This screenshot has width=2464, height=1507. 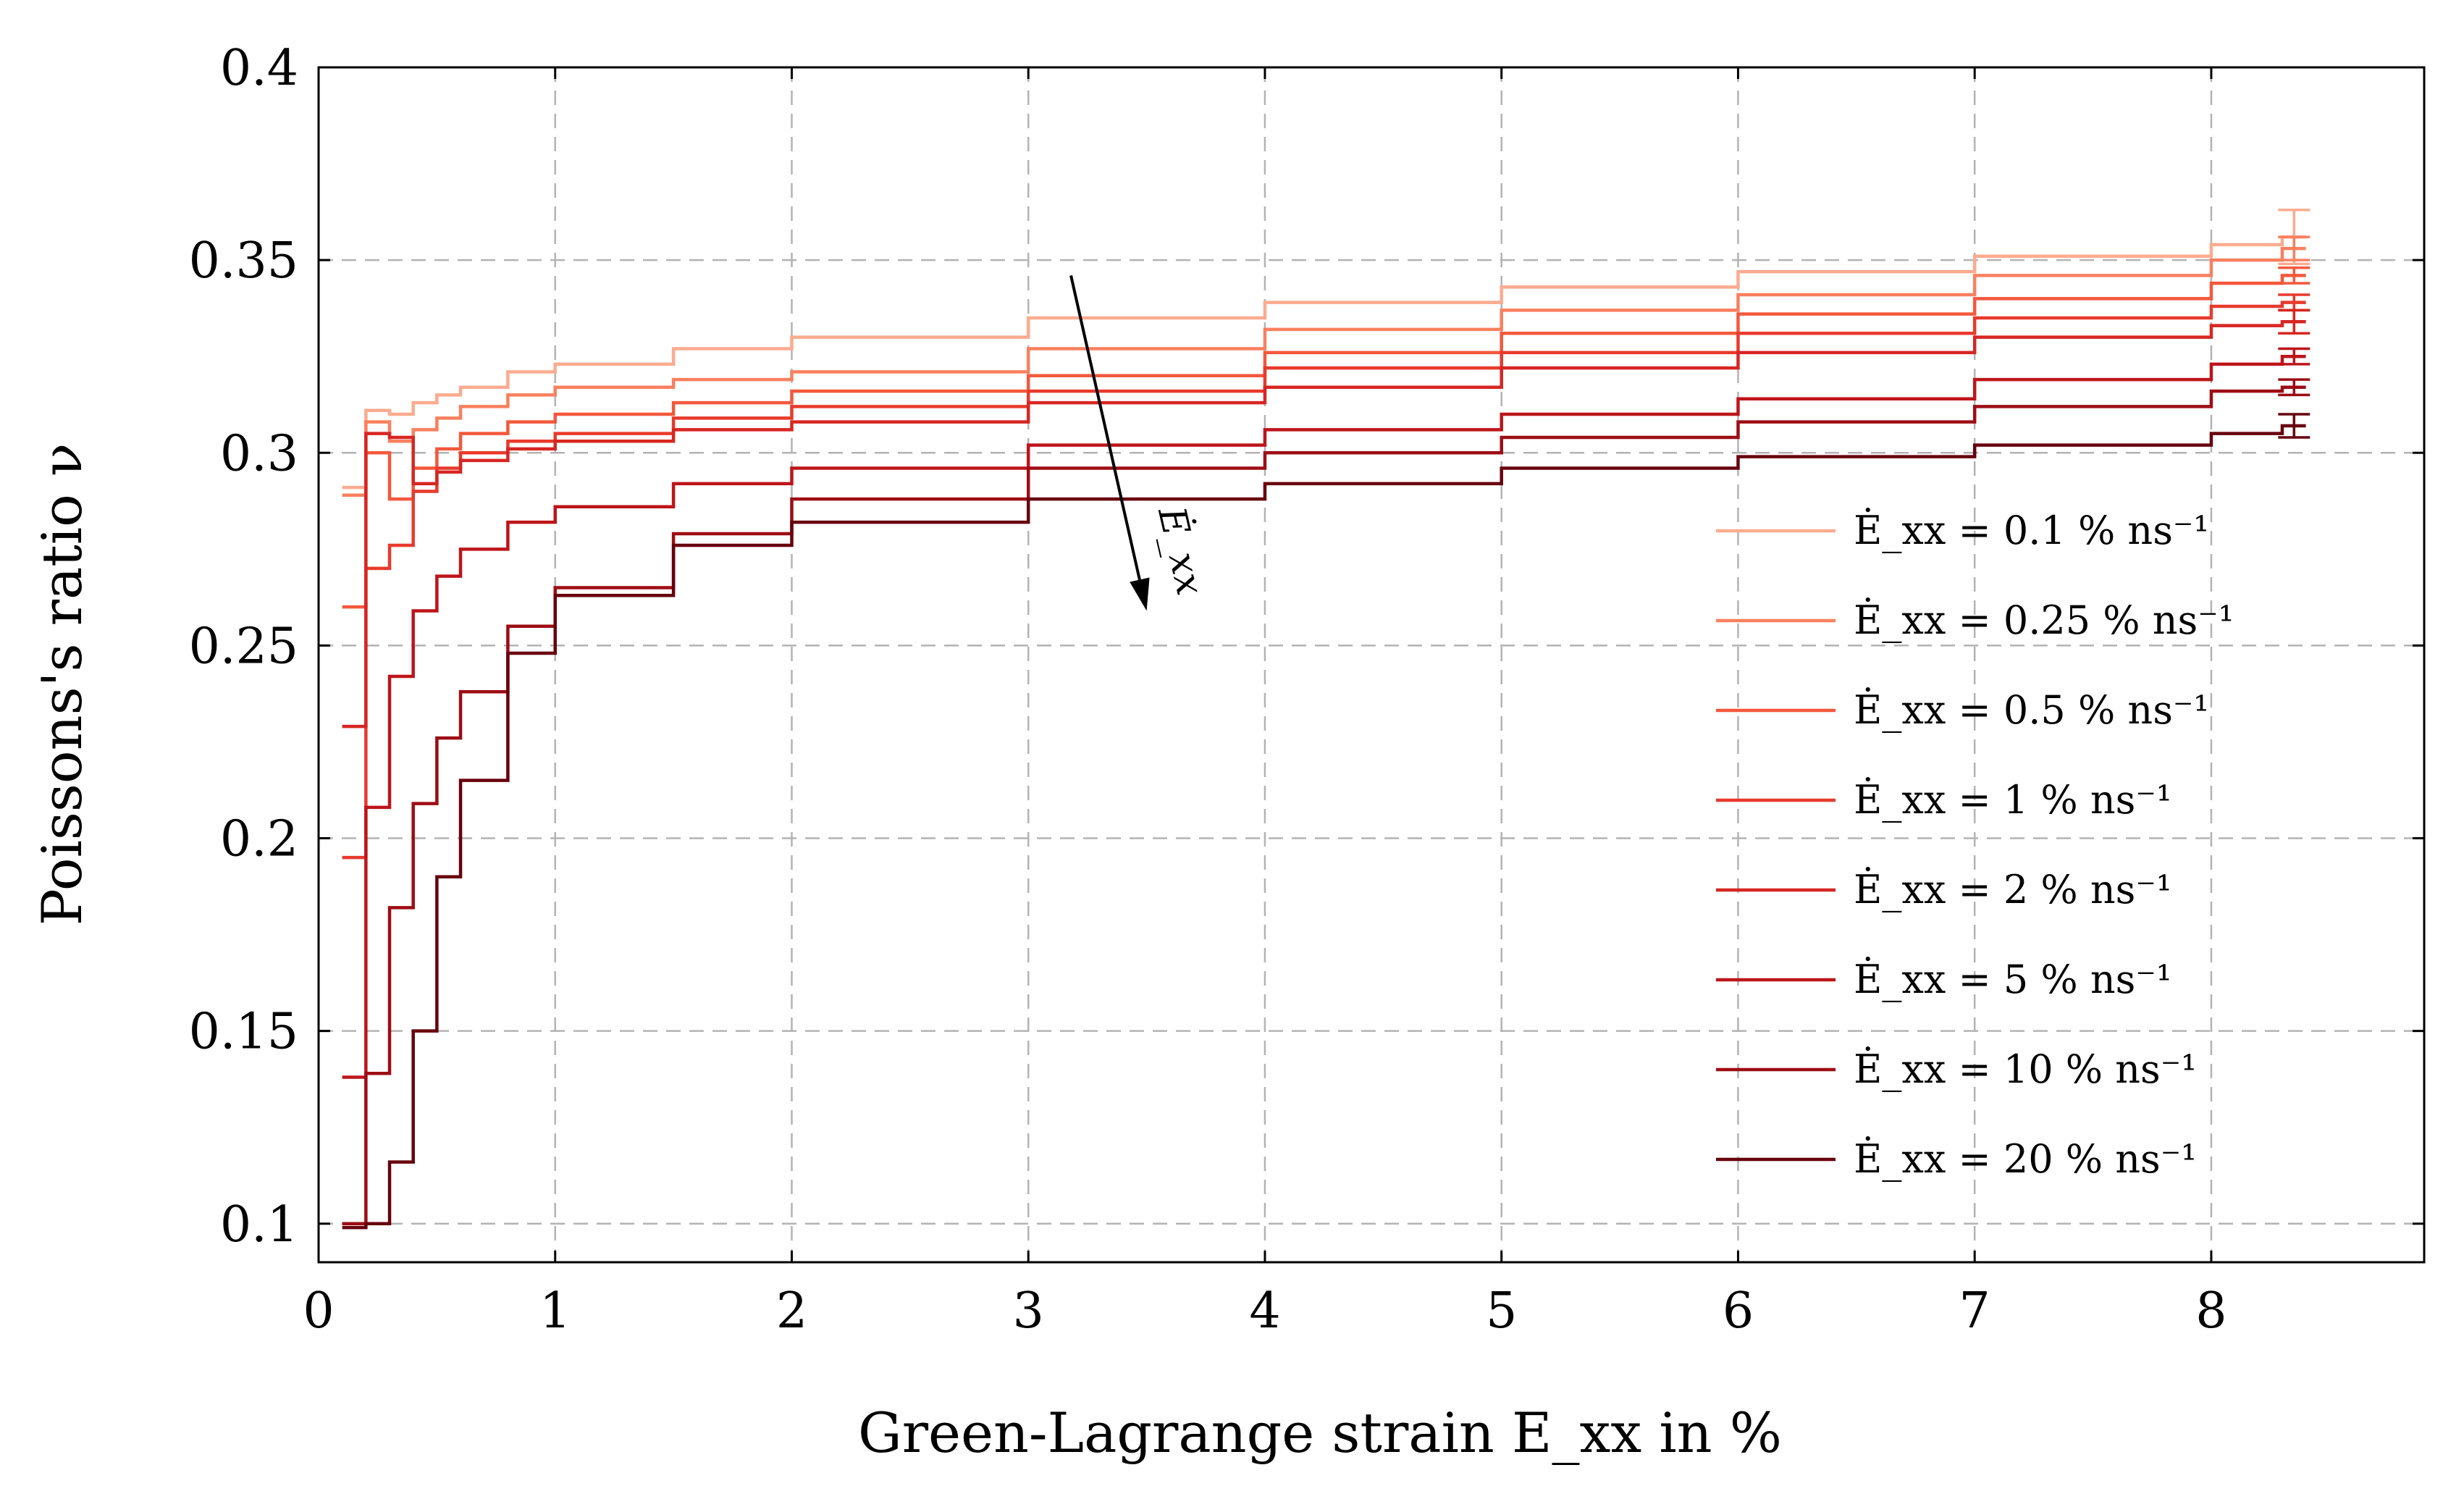 What do you see at coordinates (2025, 1159) in the screenshot?
I see `legend-label-8: Ė_xx = 20 % ns⁻¹` at bounding box center [2025, 1159].